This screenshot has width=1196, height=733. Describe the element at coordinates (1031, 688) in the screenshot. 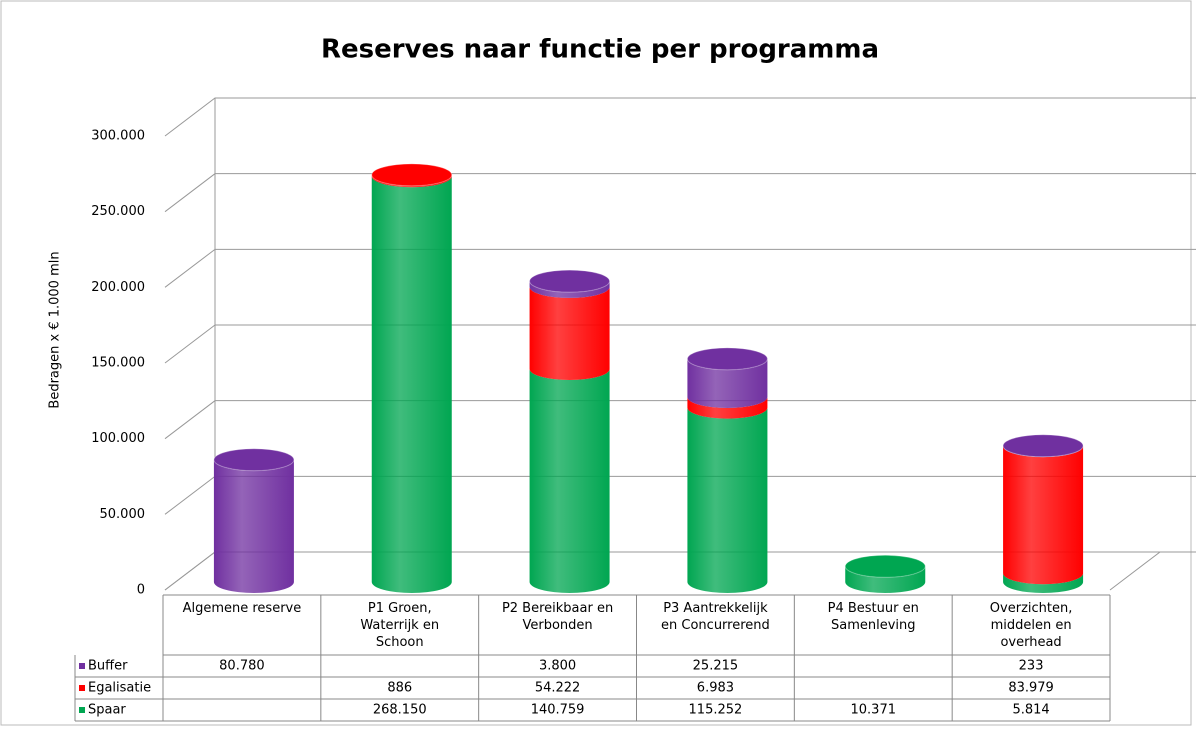

I see `data-table-value: 83.979` at that location.